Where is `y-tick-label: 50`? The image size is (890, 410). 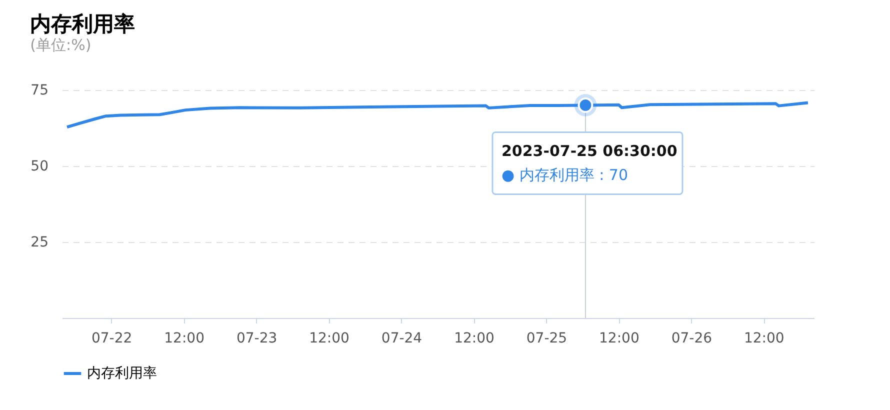
y-tick-label: 50 is located at coordinates (39, 166).